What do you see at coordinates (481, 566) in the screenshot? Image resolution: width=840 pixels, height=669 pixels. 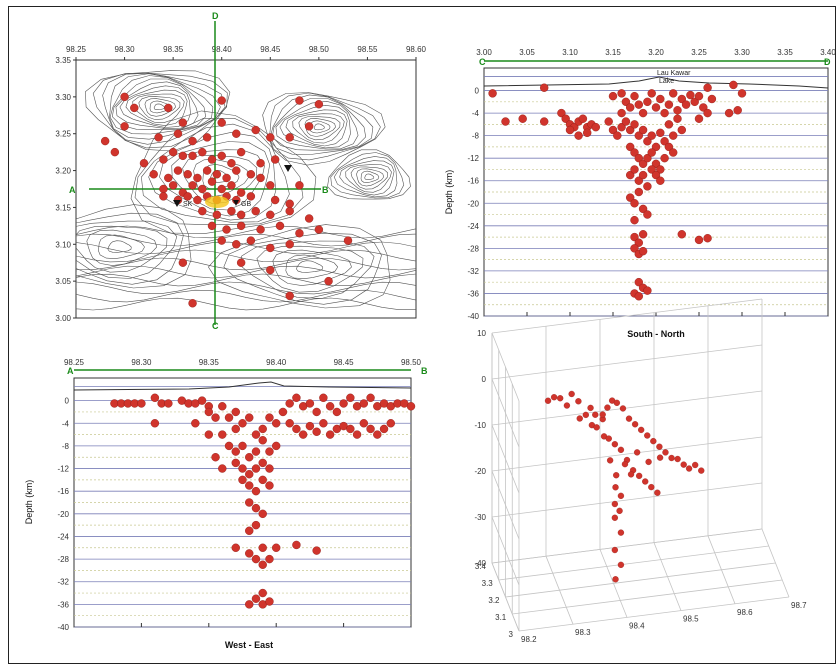 I see `td-lat-tick-label: 3.4` at bounding box center [481, 566].